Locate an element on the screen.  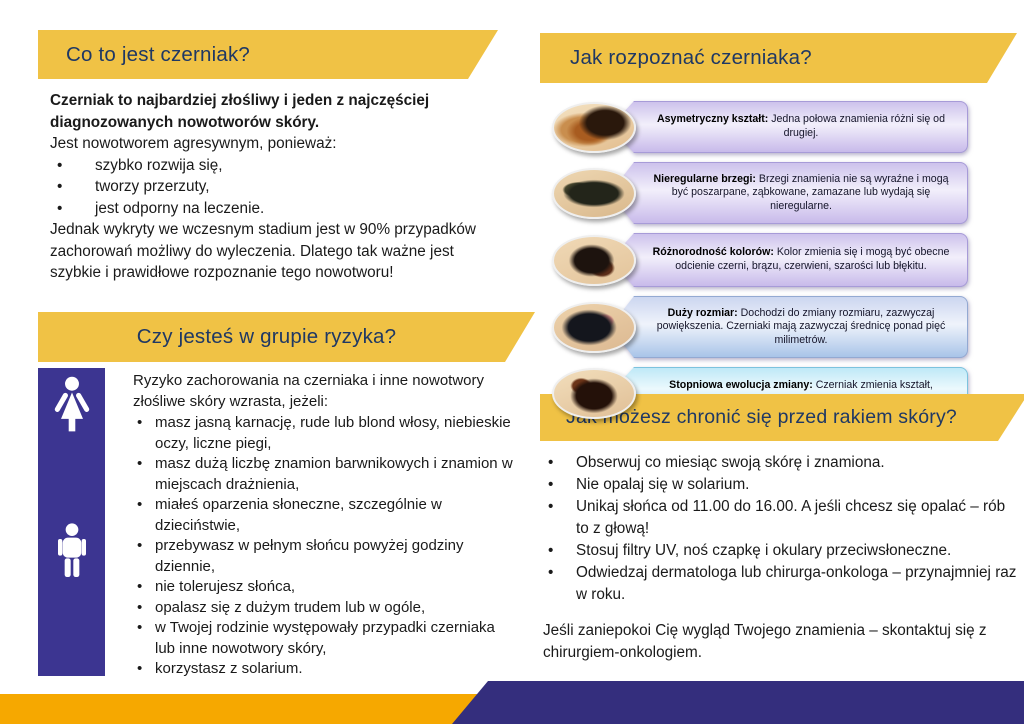
what-is-intro: Jest nowotworem agresywnym, ponieważ: is located at coordinates (193, 143).